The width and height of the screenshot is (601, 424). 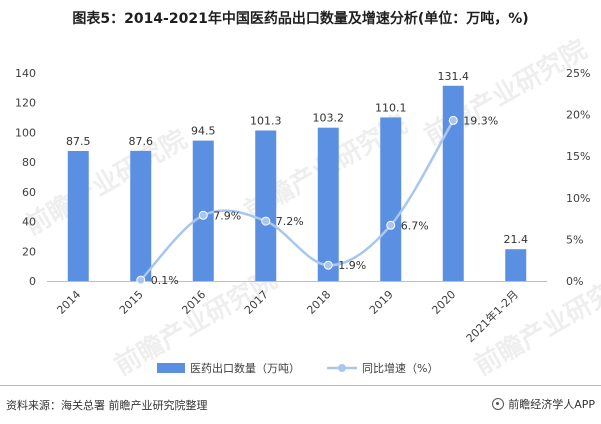 What do you see at coordinates (574, 239) in the screenshot?
I see `y-right-tick-label: 5%` at bounding box center [574, 239].